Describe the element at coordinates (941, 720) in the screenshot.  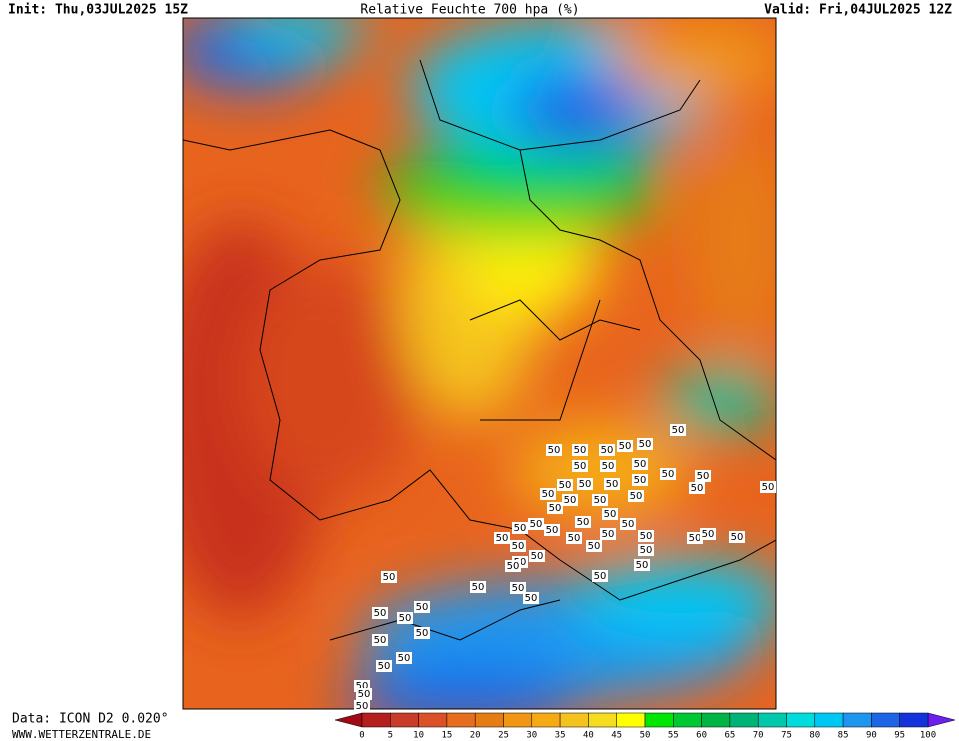
I see `colorbar-over` at that location.